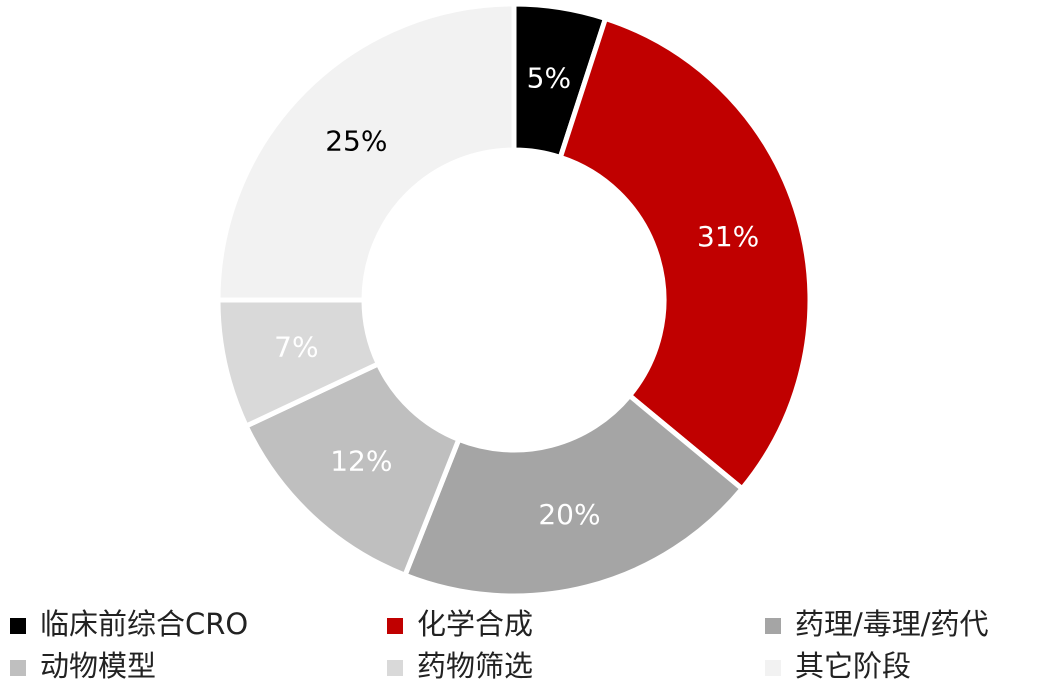 This screenshot has width=1052, height=697. What do you see at coordinates (728, 236) in the screenshot?
I see `data-label: 31%` at bounding box center [728, 236].